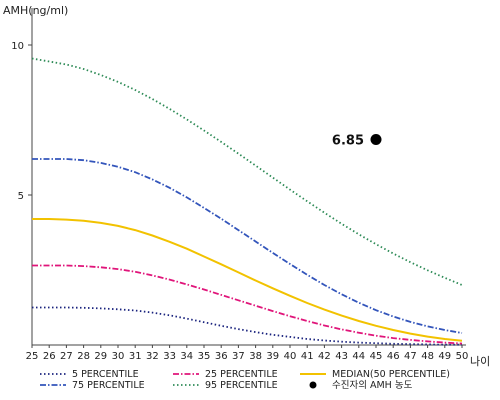 This screenshot has width=500, height=400. Describe the element at coordinates (66, 356) in the screenshot. I see `x-tick-label: 27` at that location.